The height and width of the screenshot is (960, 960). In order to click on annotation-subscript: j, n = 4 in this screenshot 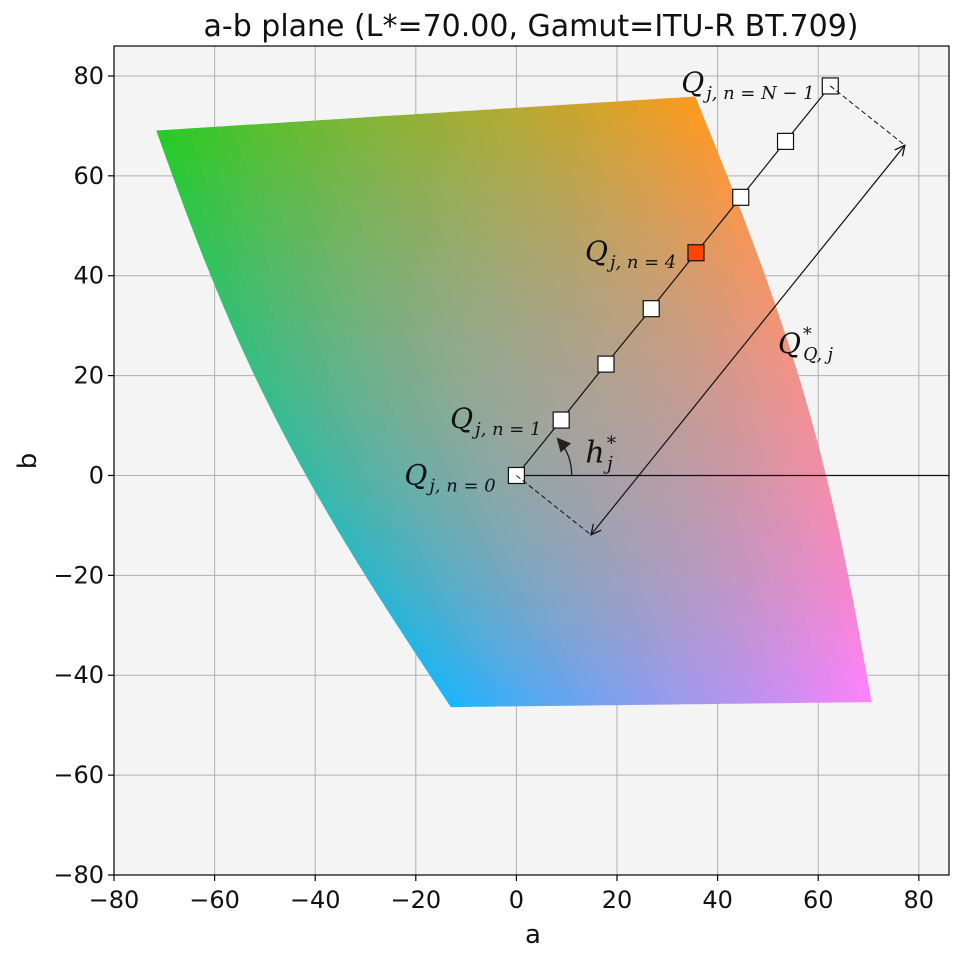, I will do `click(641, 262)`.